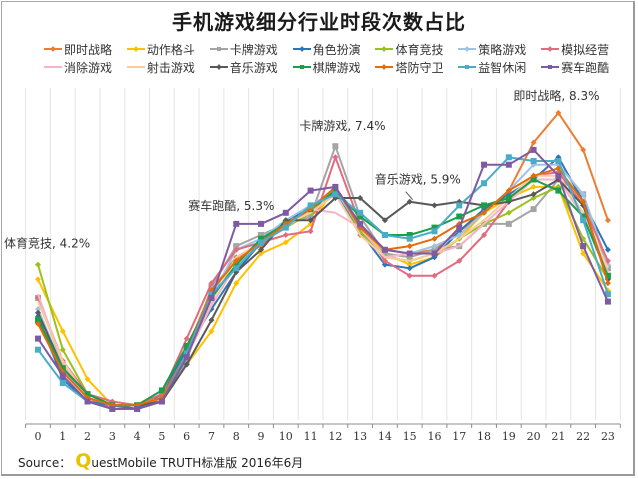  I want to click on legend-label: 射击游戏, so click(170, 67).